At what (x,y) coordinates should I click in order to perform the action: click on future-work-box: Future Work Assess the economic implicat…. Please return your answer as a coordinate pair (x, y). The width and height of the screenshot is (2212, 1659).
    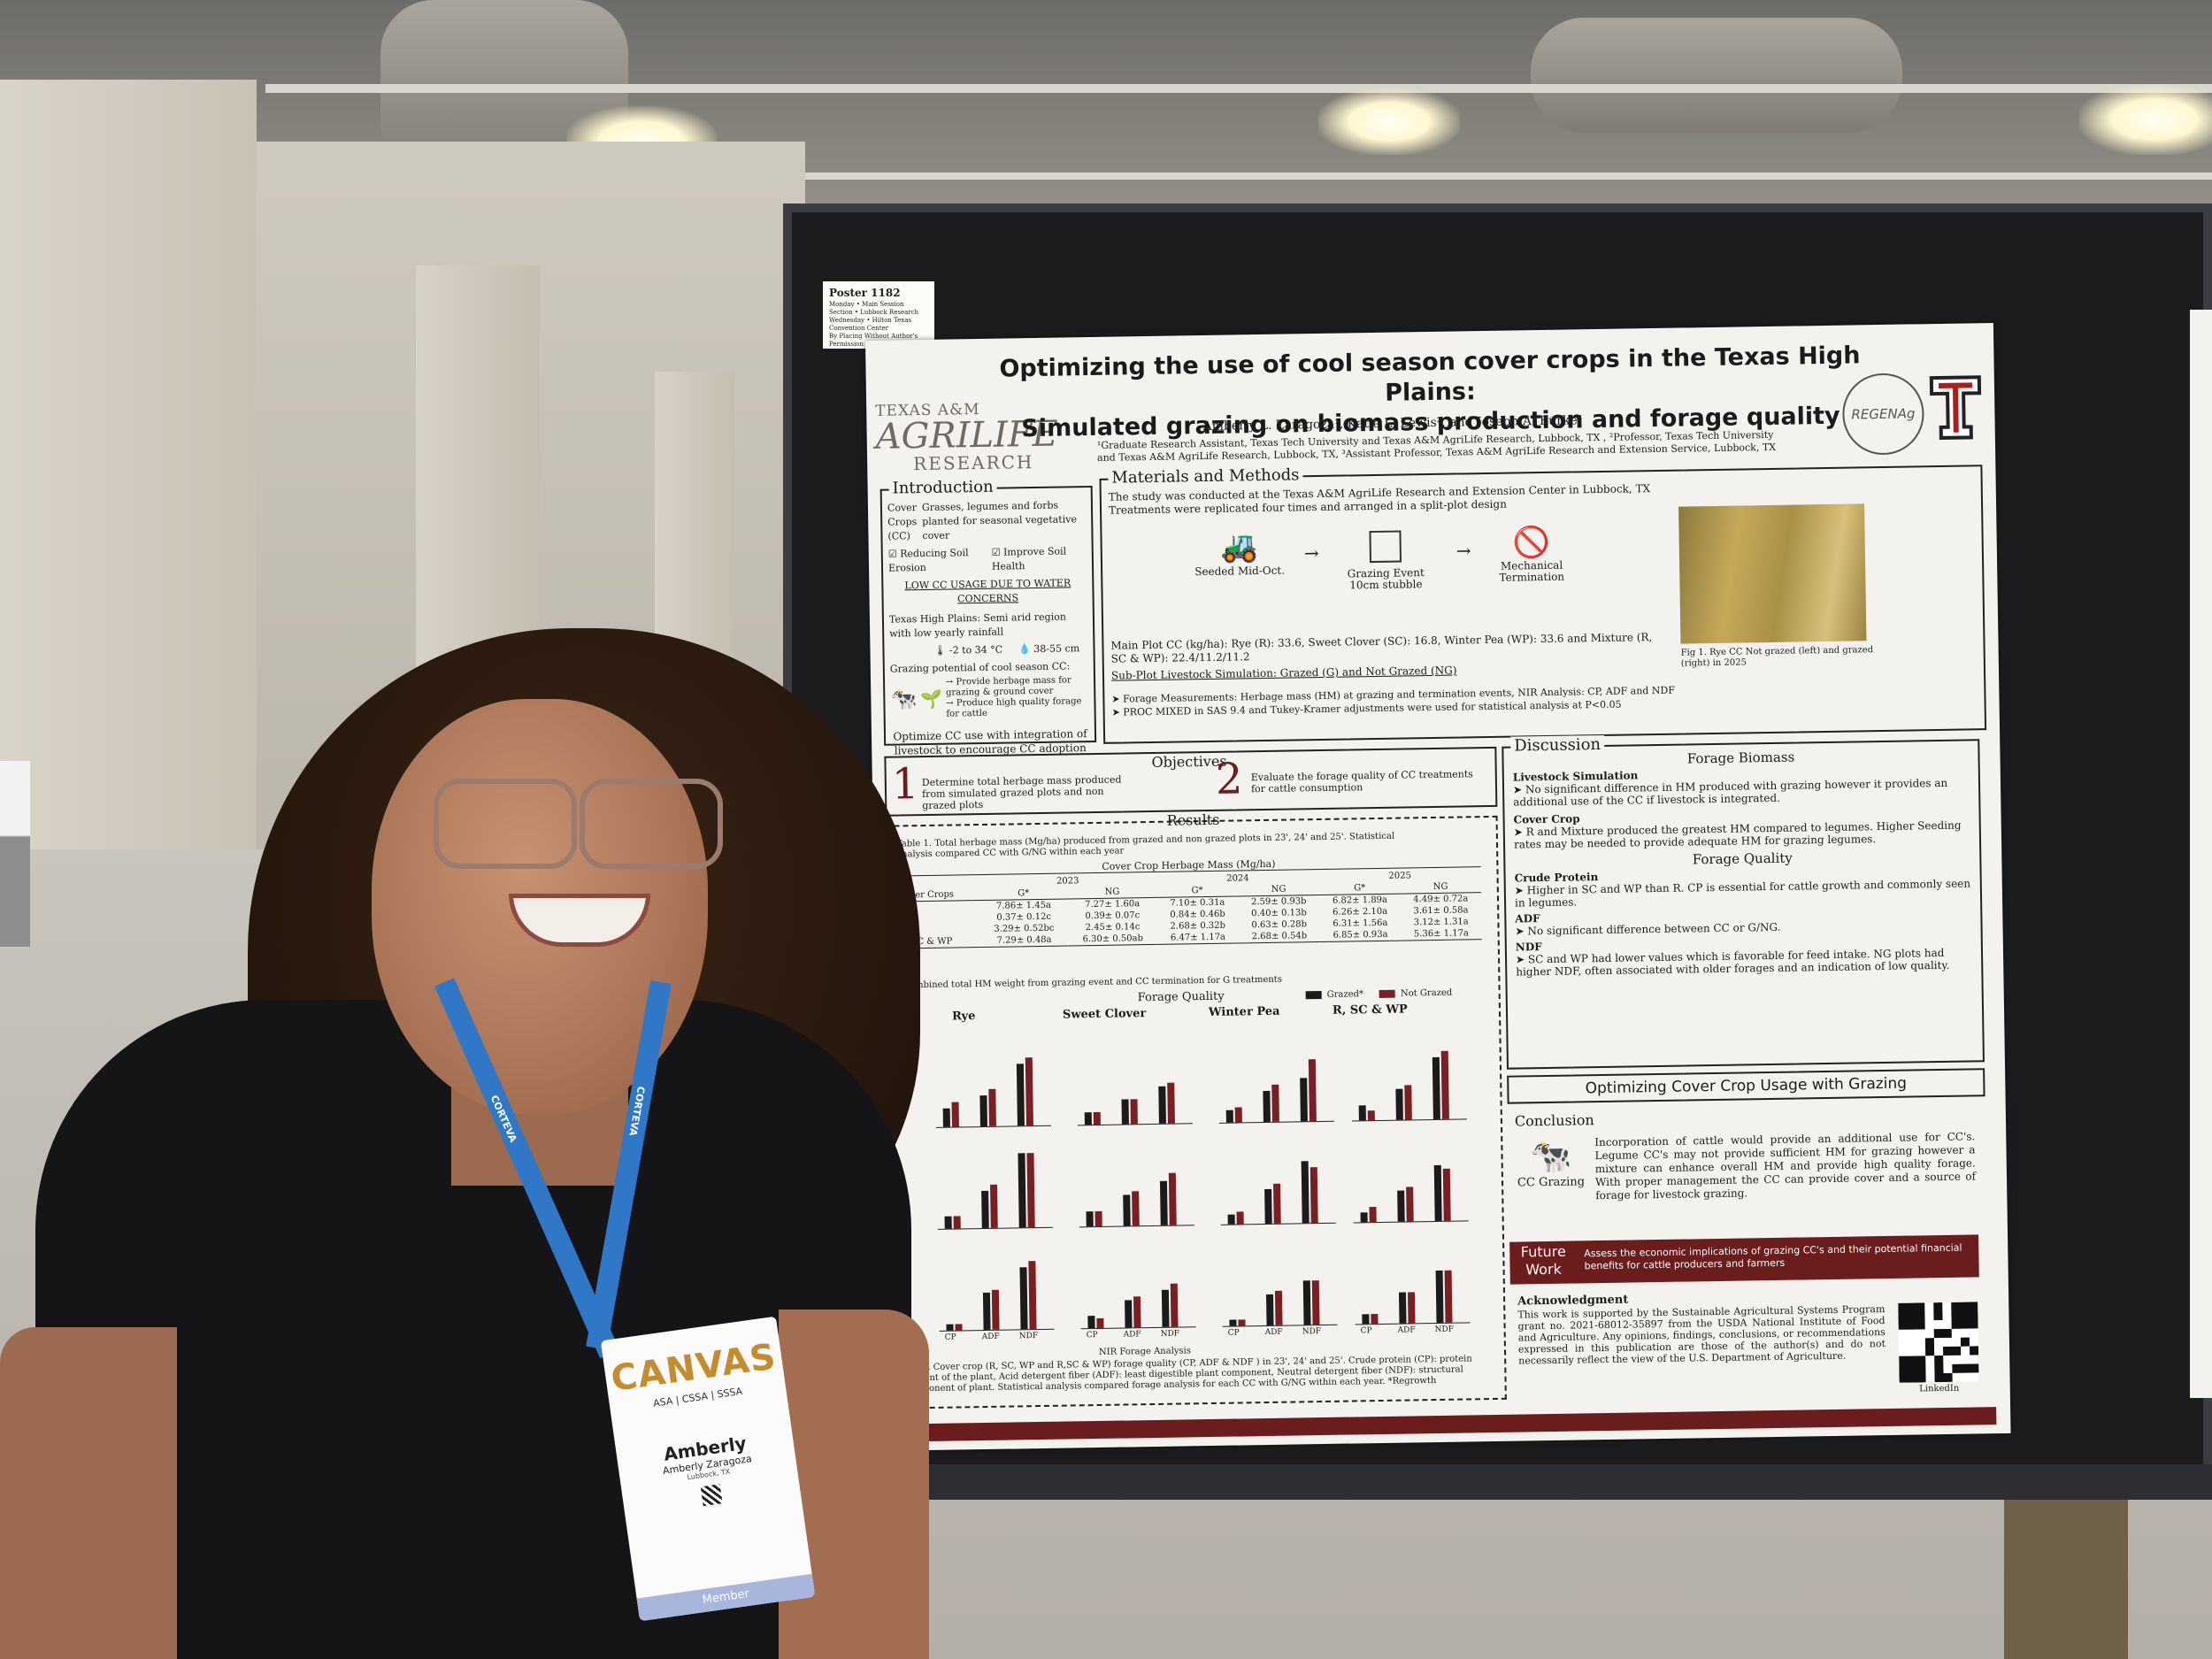
    Looking at the image, I should click on (1744, 1259).